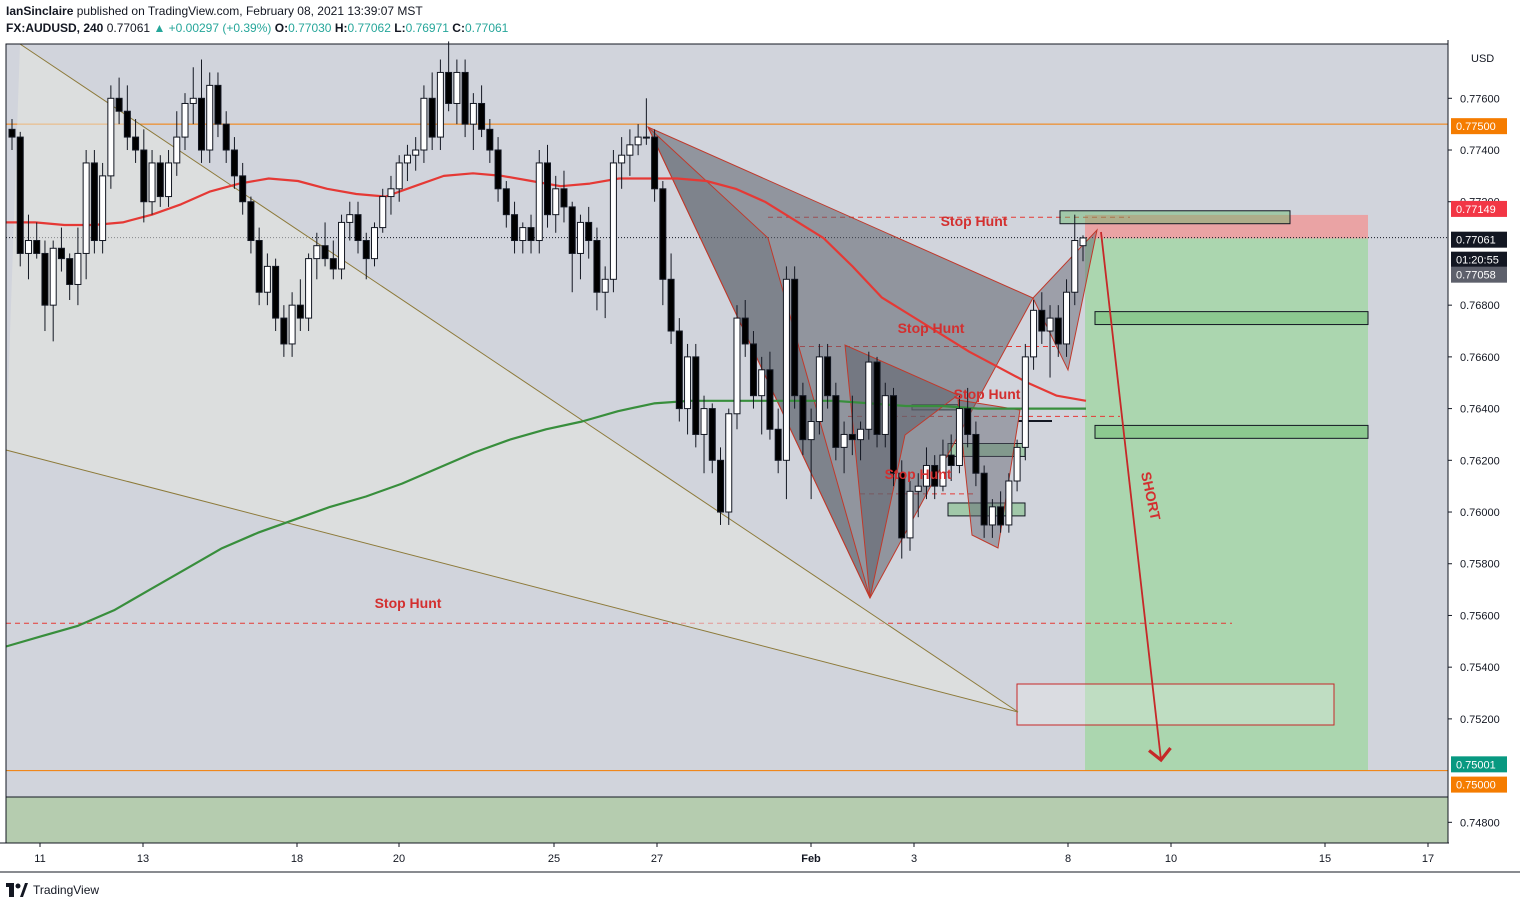 The height and width of the screenshot is (909, 1520). Describe the element at coordinates (39, 859) in the screenshot. I see `time-tick-label: 11` at that location.